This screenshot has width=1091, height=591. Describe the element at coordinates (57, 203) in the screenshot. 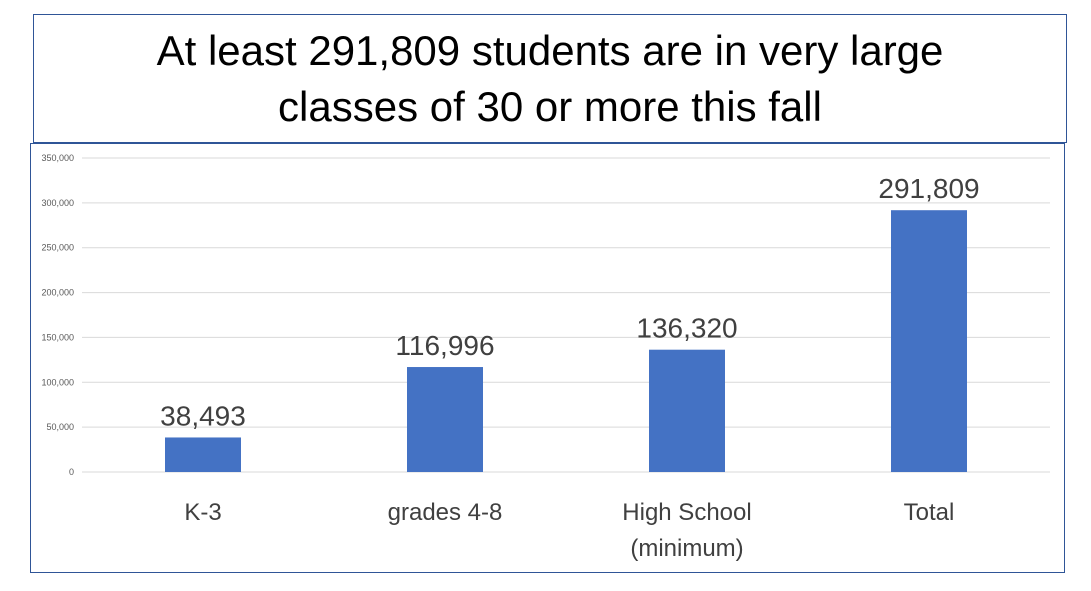

I see `y-tick-label: 300,000` at that location.